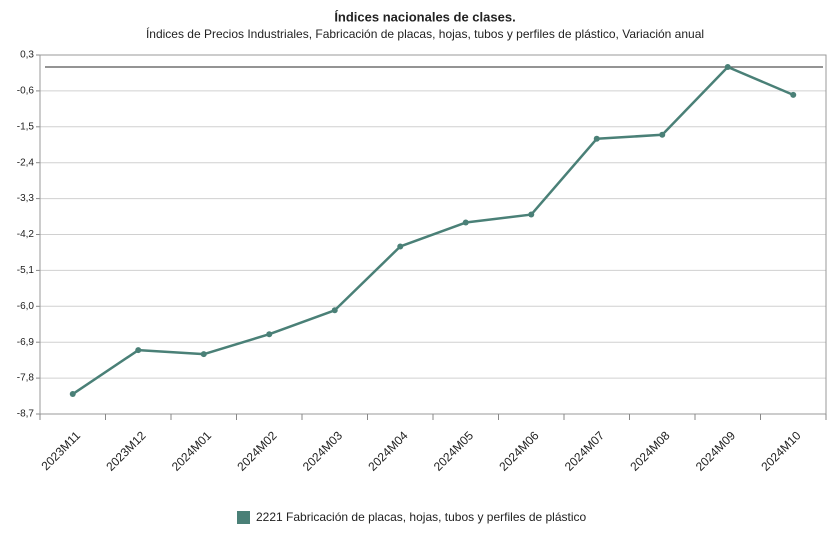 The image size is (829, 545). Describe the element at coordinates (388, 451) in the screenshot. I see `x-tick-label: 2024M04` at that location.